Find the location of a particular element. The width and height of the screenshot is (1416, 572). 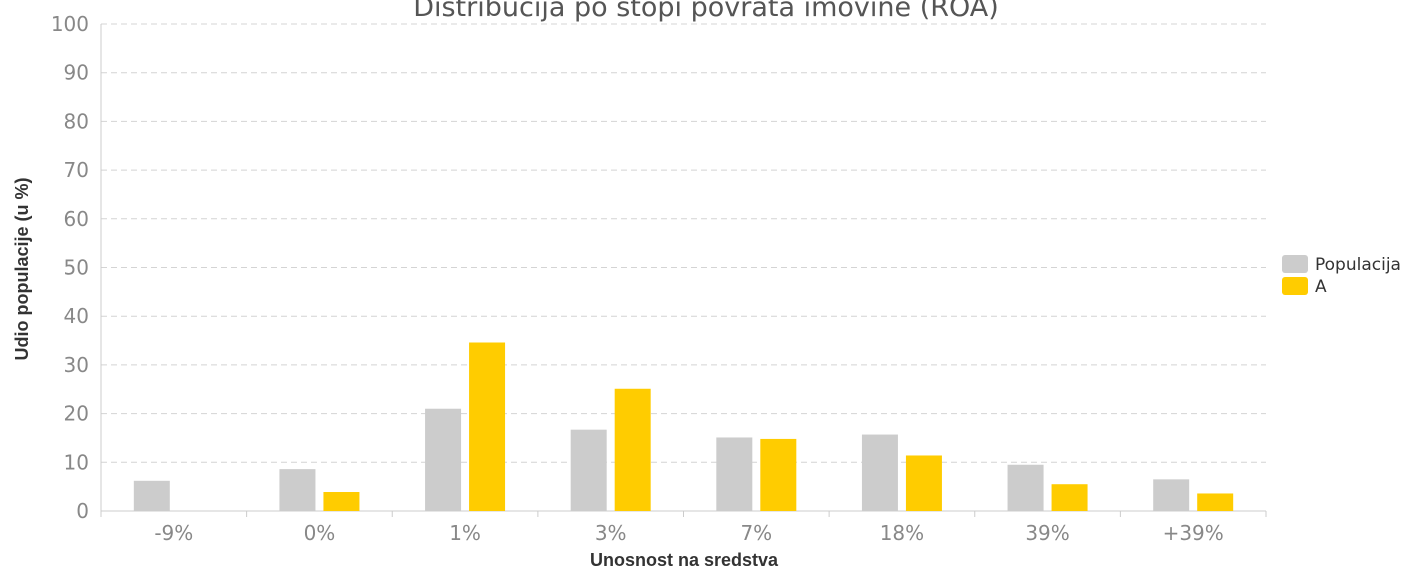

y-tick-label: 60 is located at coordinates (76, 219).